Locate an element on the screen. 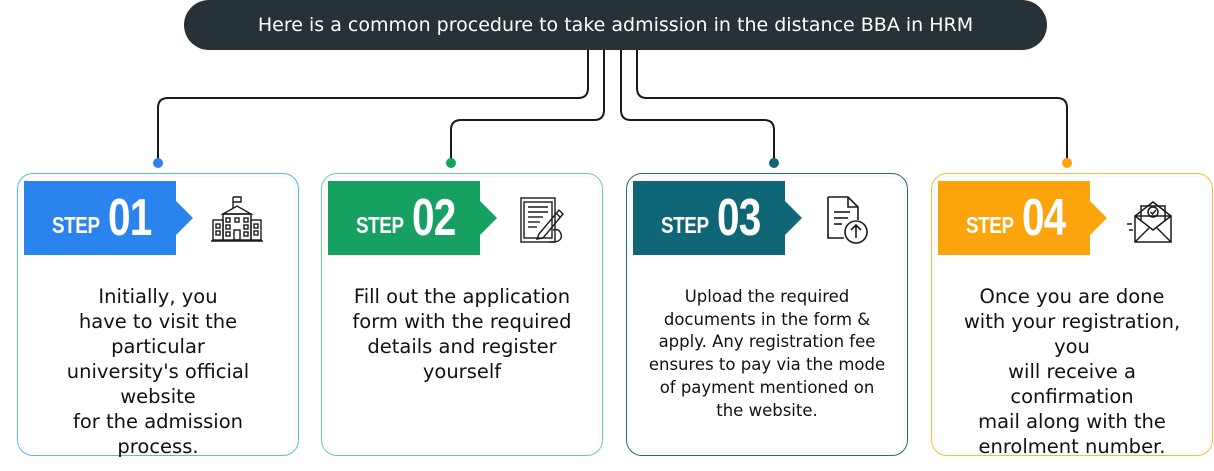  step-number: 02 is located at coordinates (434, 218).